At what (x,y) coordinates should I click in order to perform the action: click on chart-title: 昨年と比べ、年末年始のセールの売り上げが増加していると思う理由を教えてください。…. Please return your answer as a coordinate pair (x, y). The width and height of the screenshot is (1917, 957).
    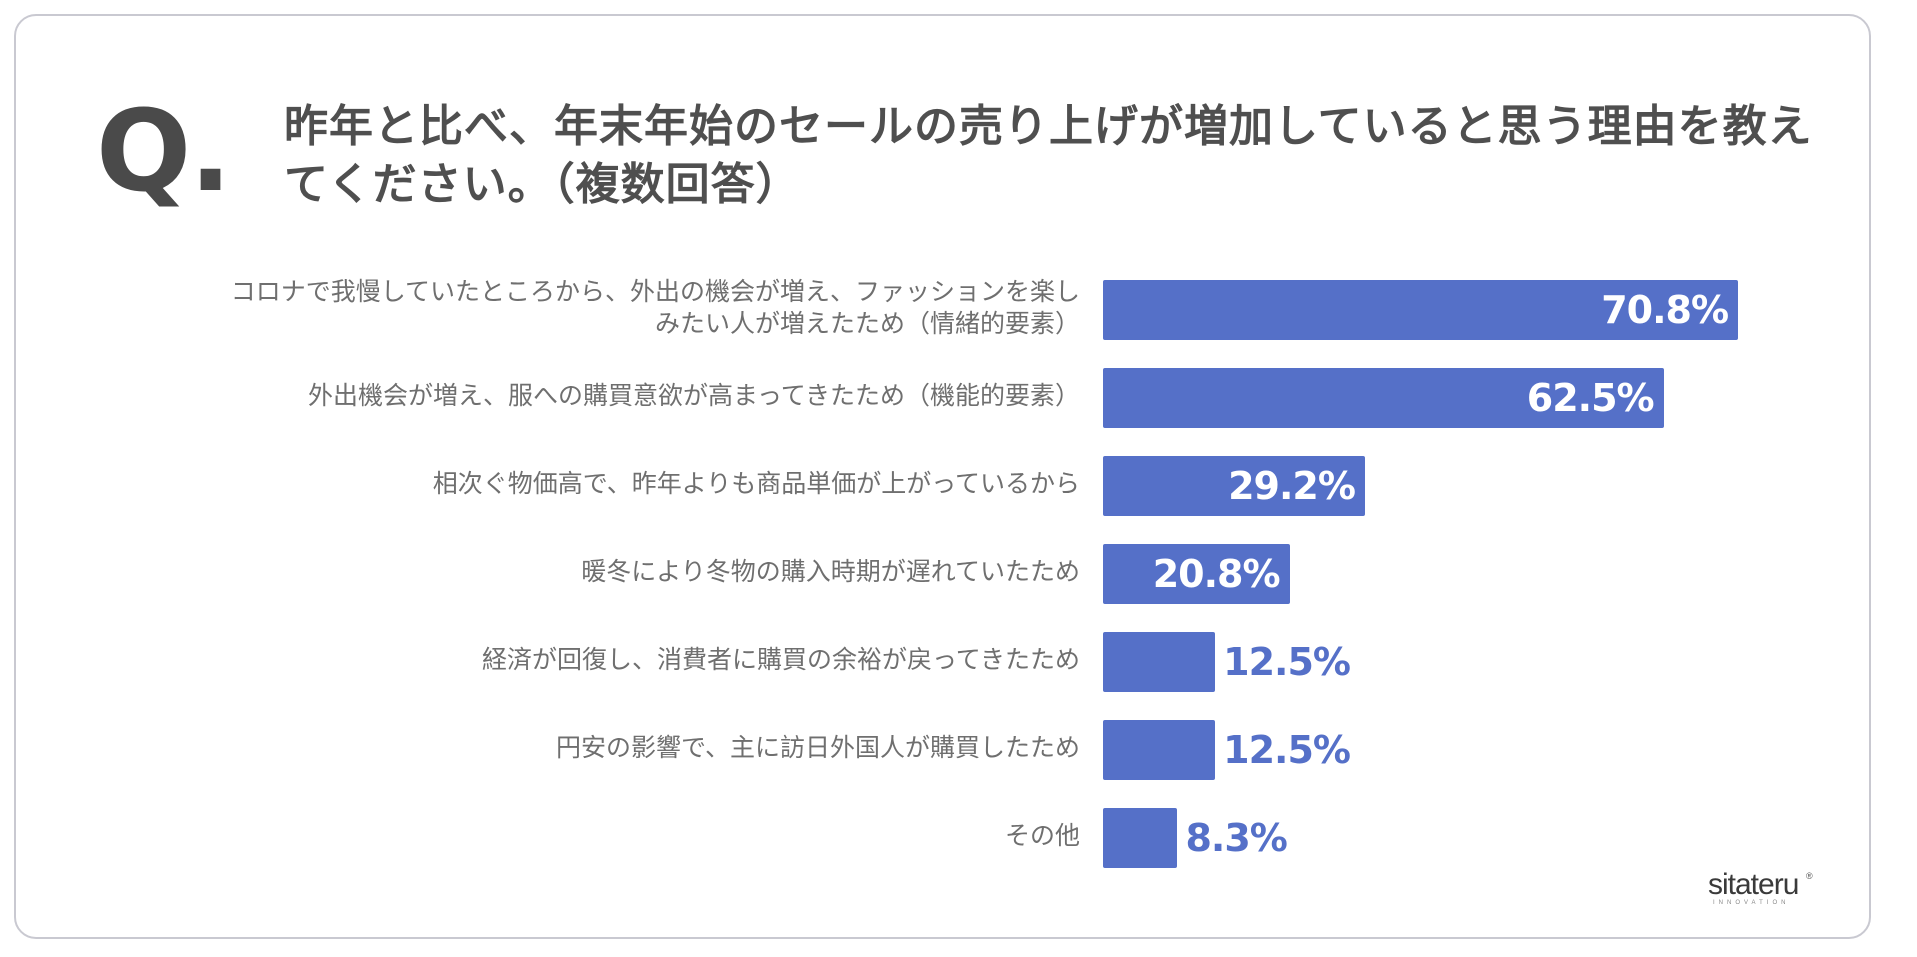
    Looking at the image, I should click on (1048, 155).